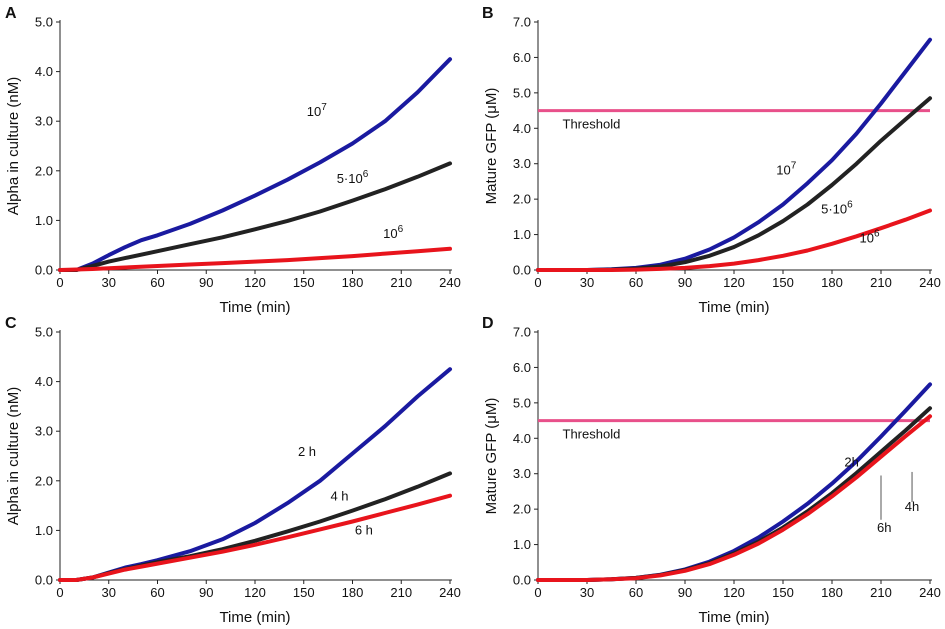  Describe the element at coordinates (324, 107) in the screenshot. I see `series-label-exponent: 7` at that location.